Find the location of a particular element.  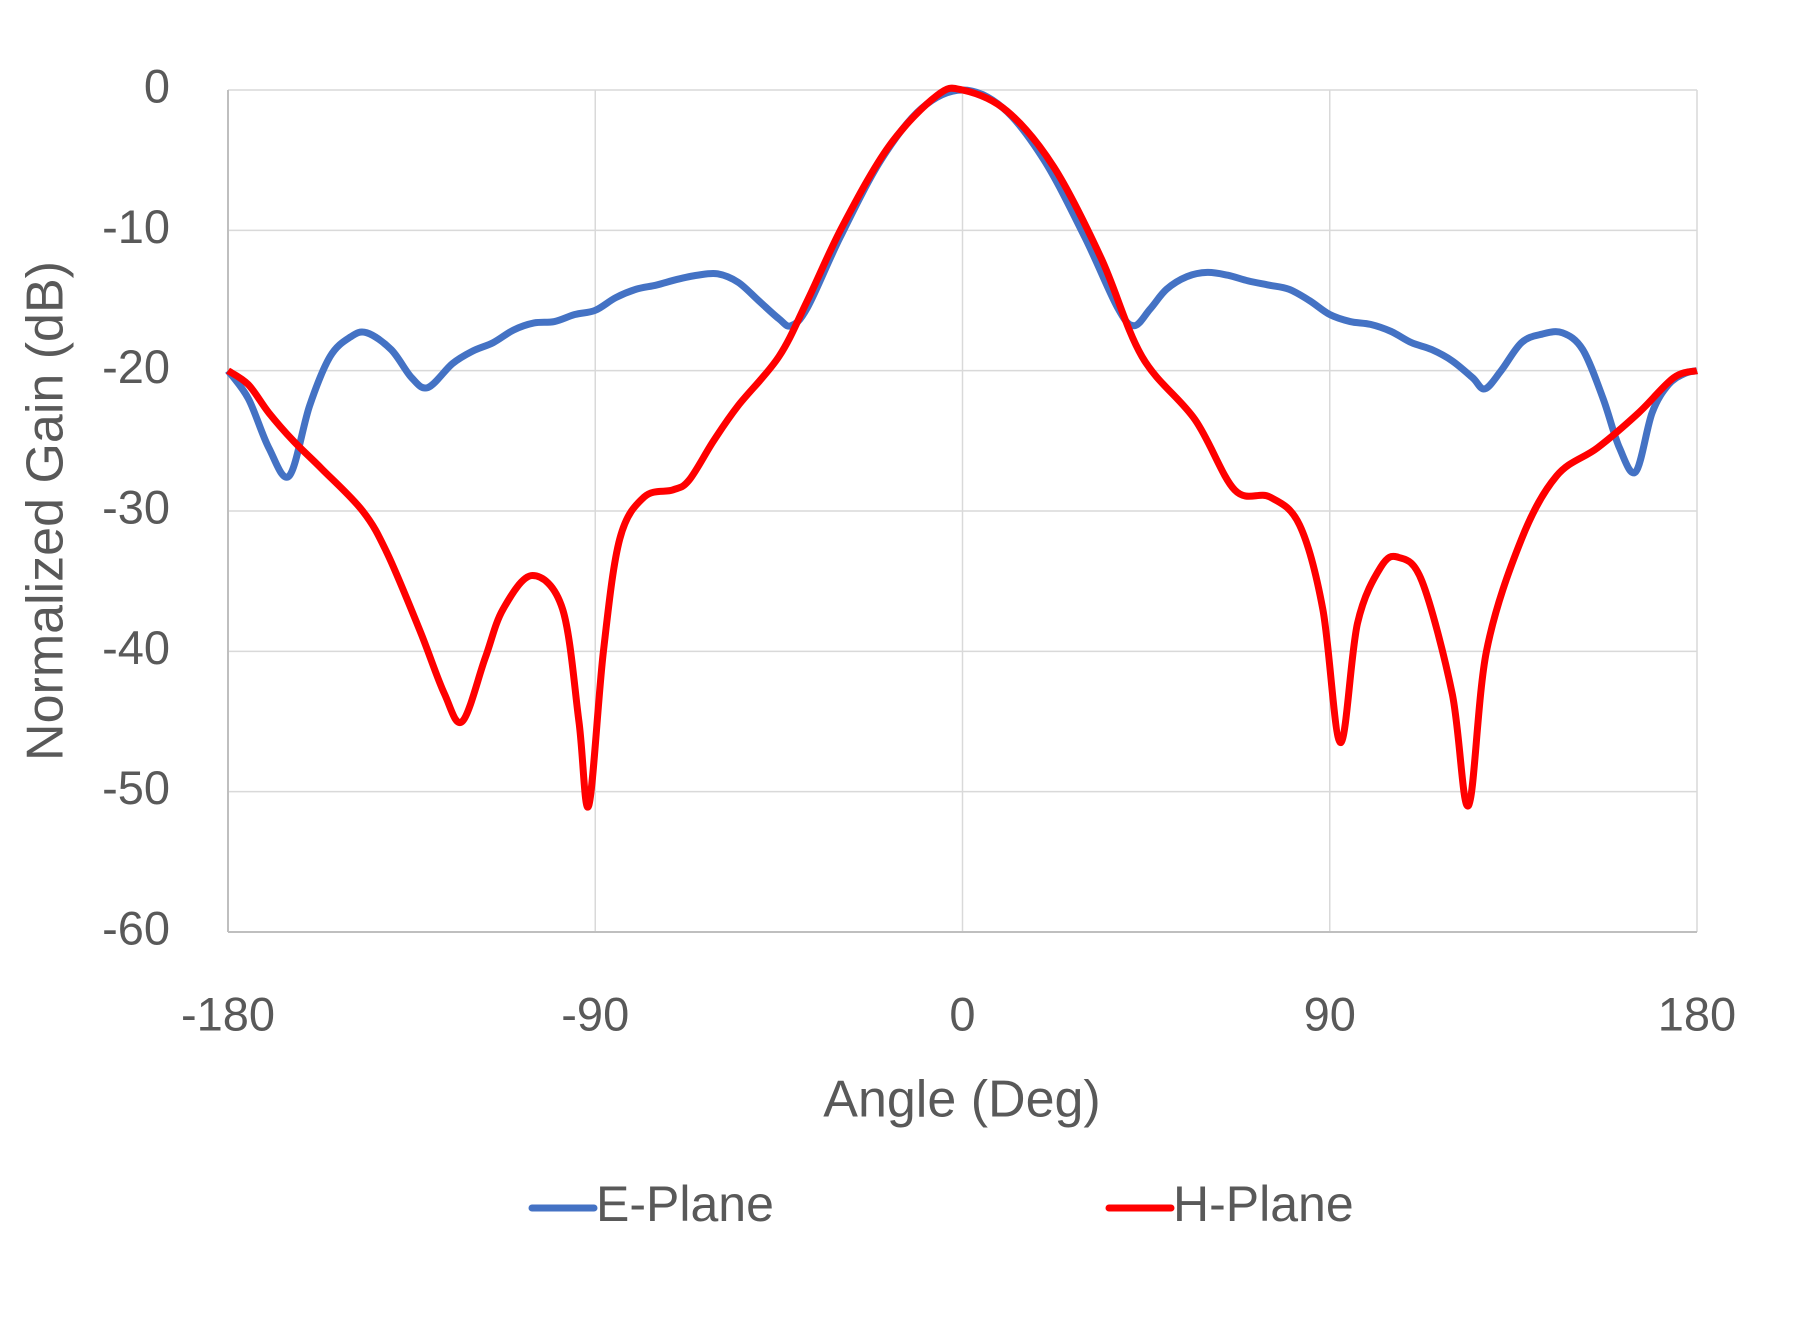

x-axis-title: Angle (Deg) is located at coordinates (961, 1100).